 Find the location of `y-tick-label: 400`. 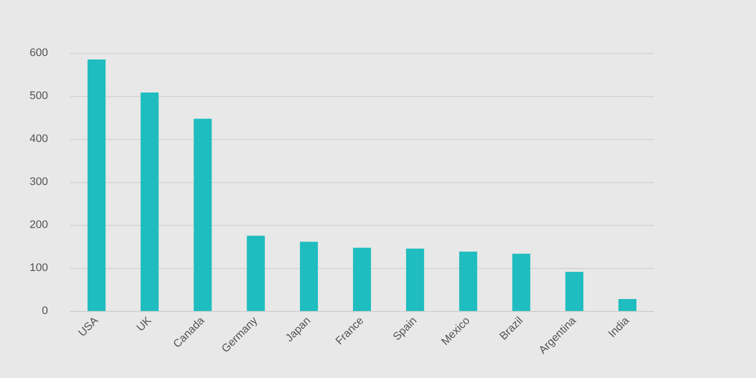

y-tick-label: 400 is located at coordinates (39, 139).